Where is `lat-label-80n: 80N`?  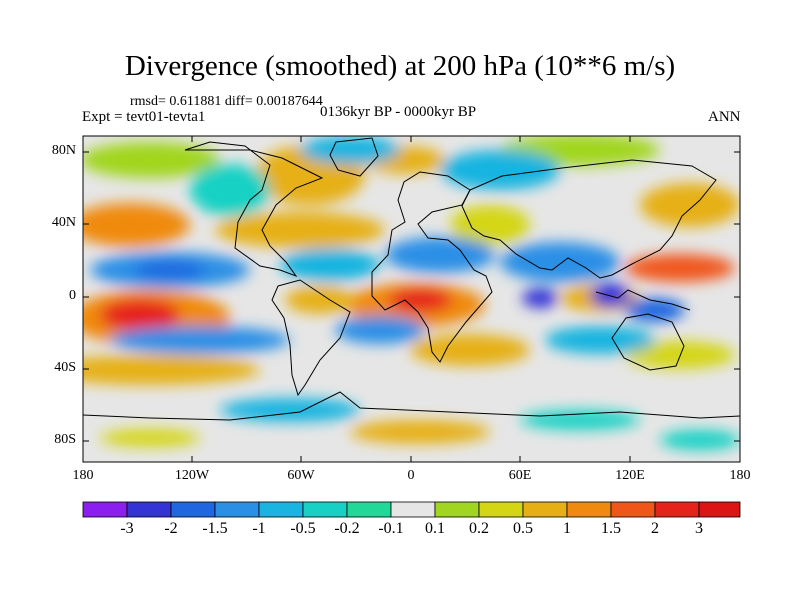 lat-label-80n: 80N is located at coordinates (63, 150).